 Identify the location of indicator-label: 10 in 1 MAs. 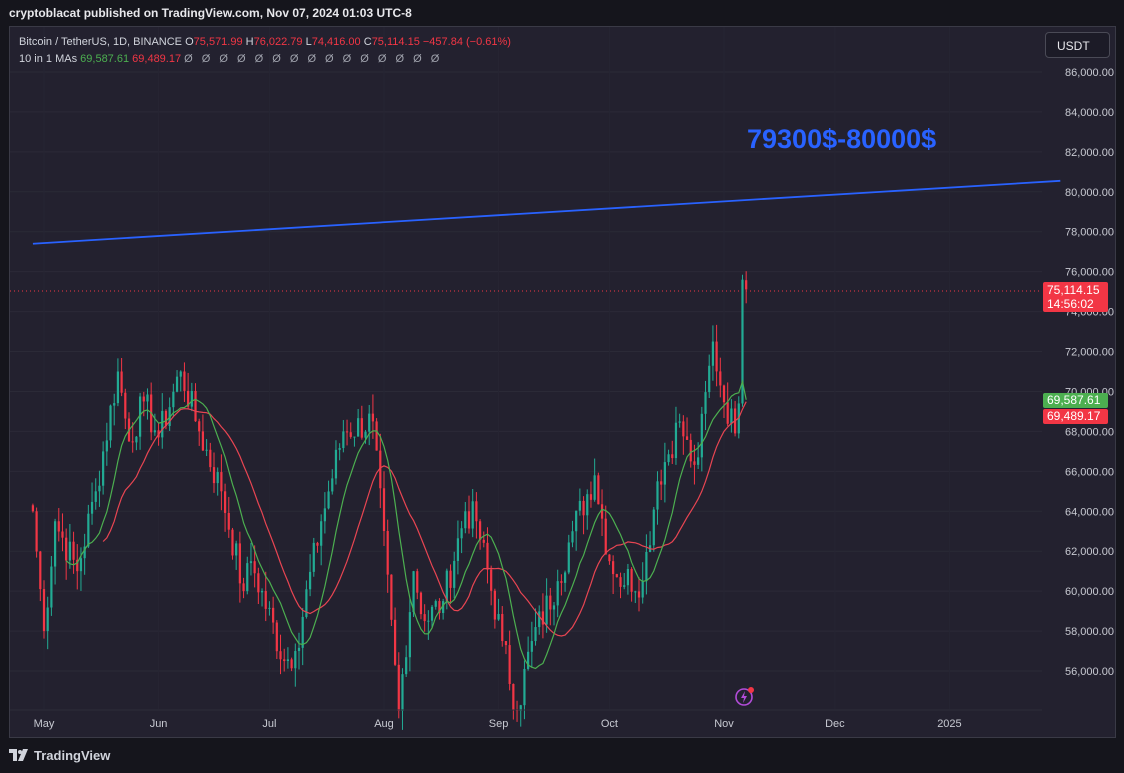
(48, 59).